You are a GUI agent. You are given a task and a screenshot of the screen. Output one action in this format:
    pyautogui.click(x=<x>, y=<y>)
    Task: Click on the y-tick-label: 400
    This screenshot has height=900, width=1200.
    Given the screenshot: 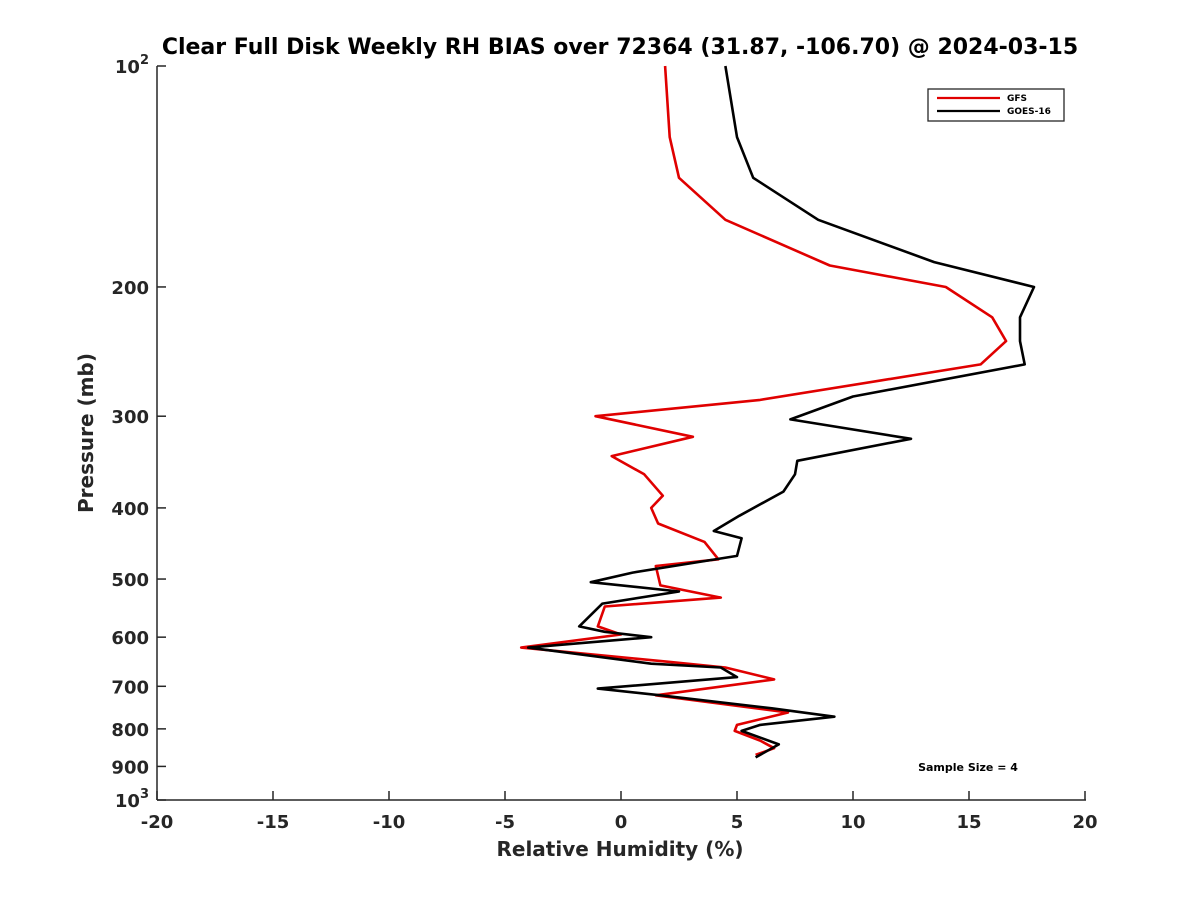 What is the action you would take?
    pyautogui.click(x=130, y=509)
    